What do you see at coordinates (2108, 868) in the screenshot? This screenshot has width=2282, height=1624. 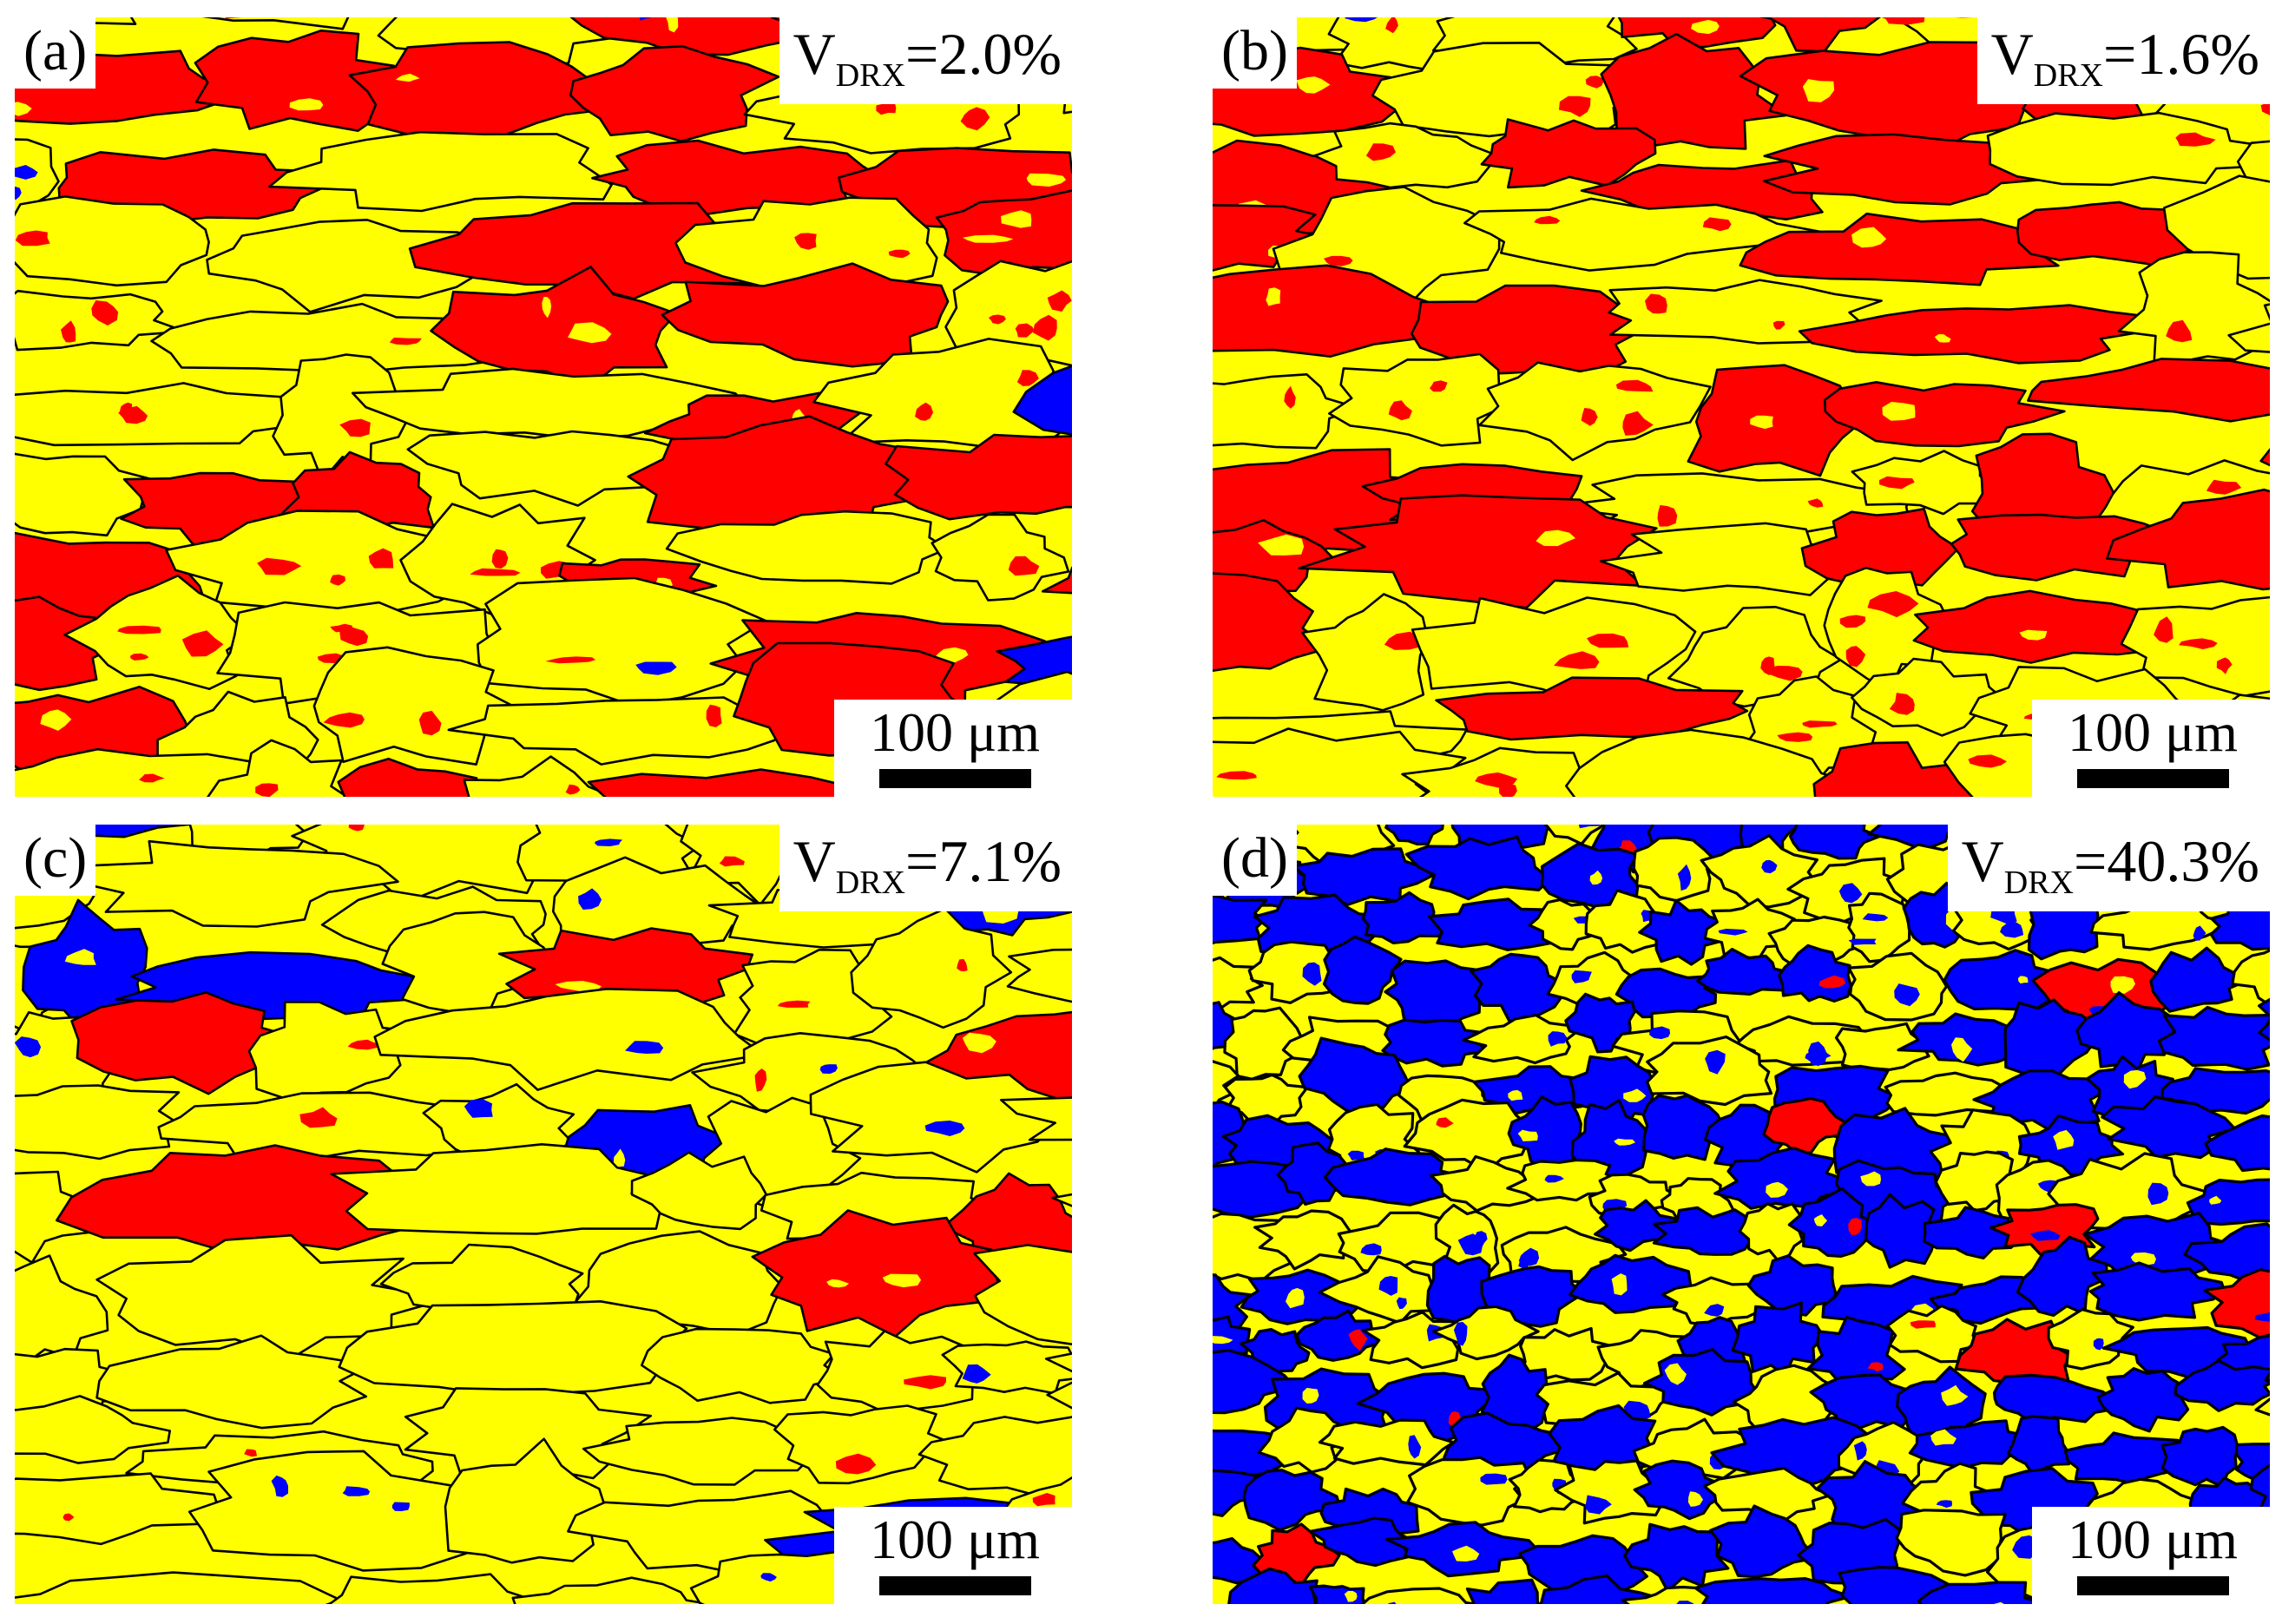 I see `vdrx-label-d: VDRX=40.3%` at bounding box center [2108, 868].